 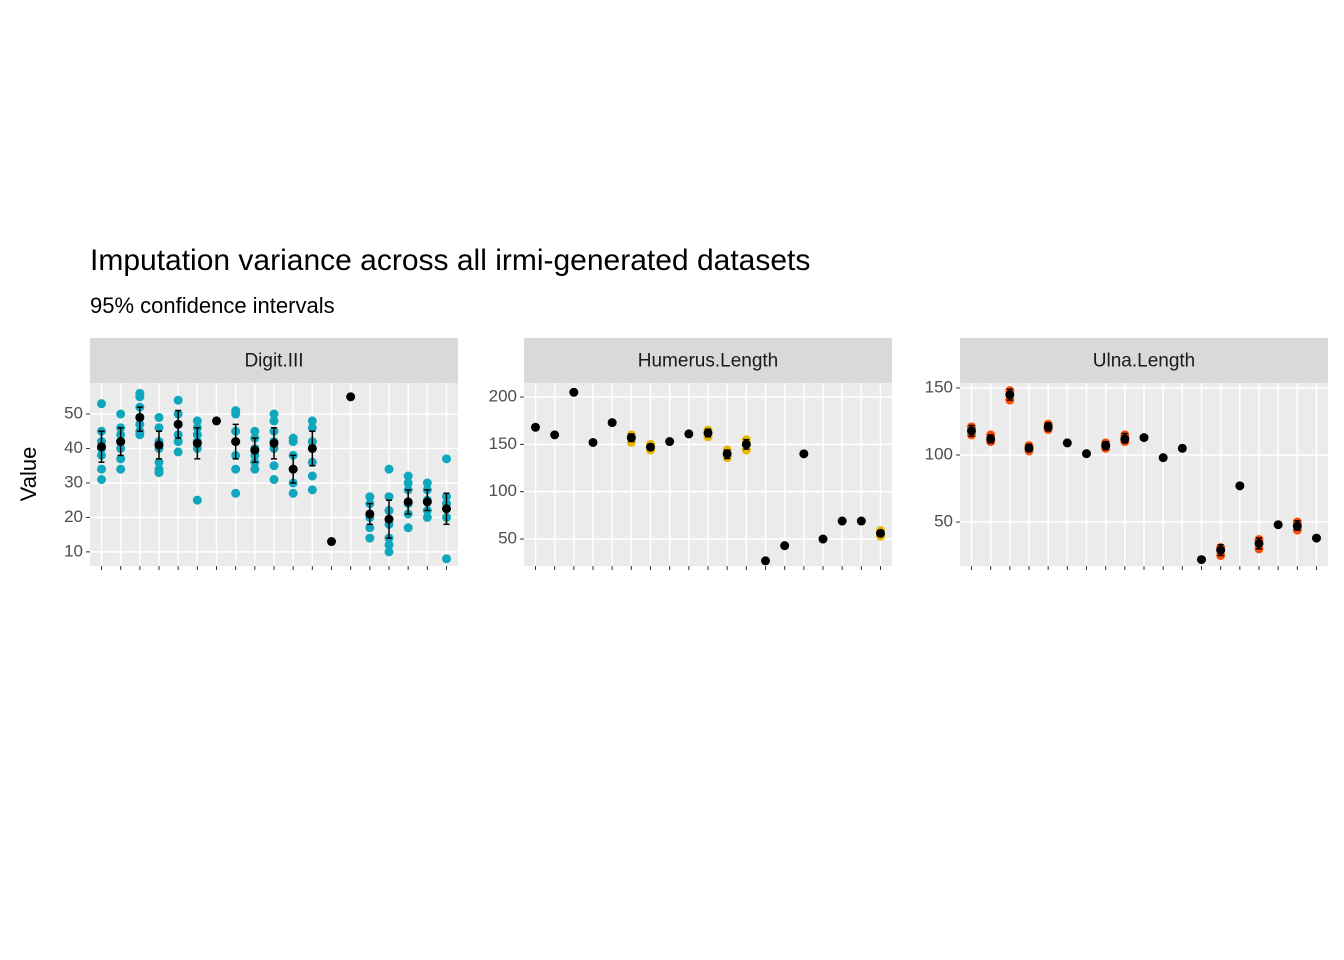 I want to click on y-tick-label: 40, so click(x=73, y=447).